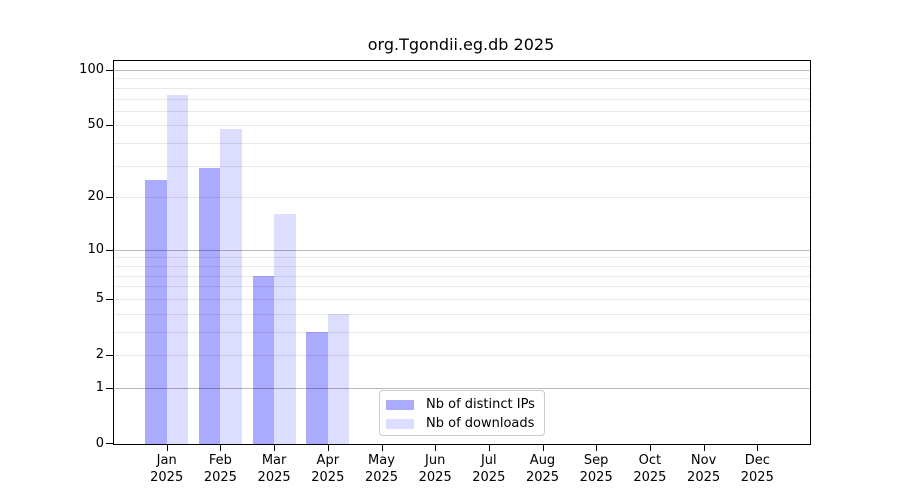 This screenshot has height=500, width=900. I want to click on bar-nb-of-downloads-apr-2025, so click(338, 378).